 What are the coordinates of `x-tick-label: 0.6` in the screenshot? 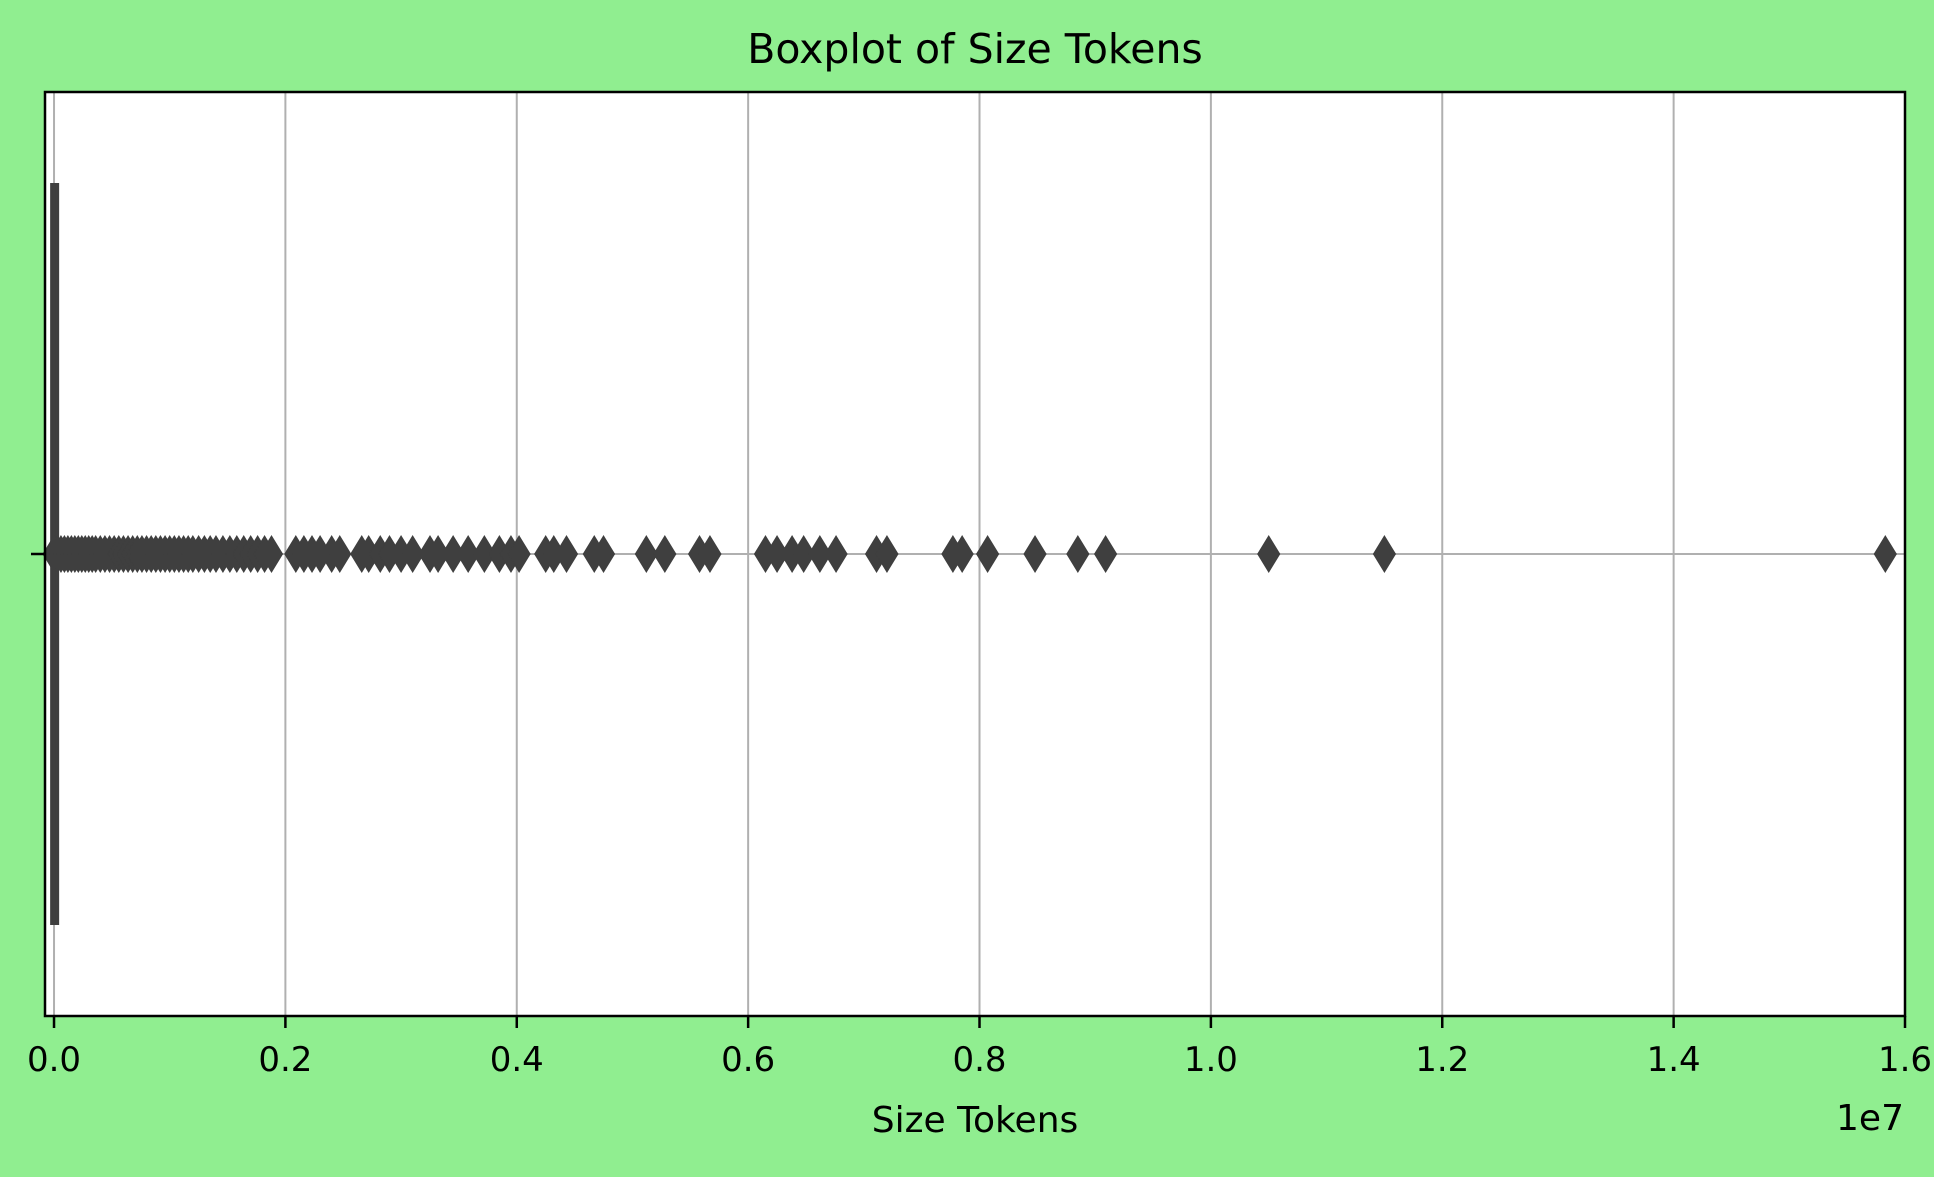 It's located at (748, 1060).